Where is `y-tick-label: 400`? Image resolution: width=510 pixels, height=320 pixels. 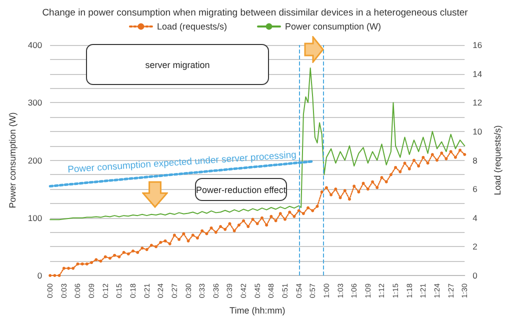 y-tick-label: 400 is located at coordinates (35, 45).